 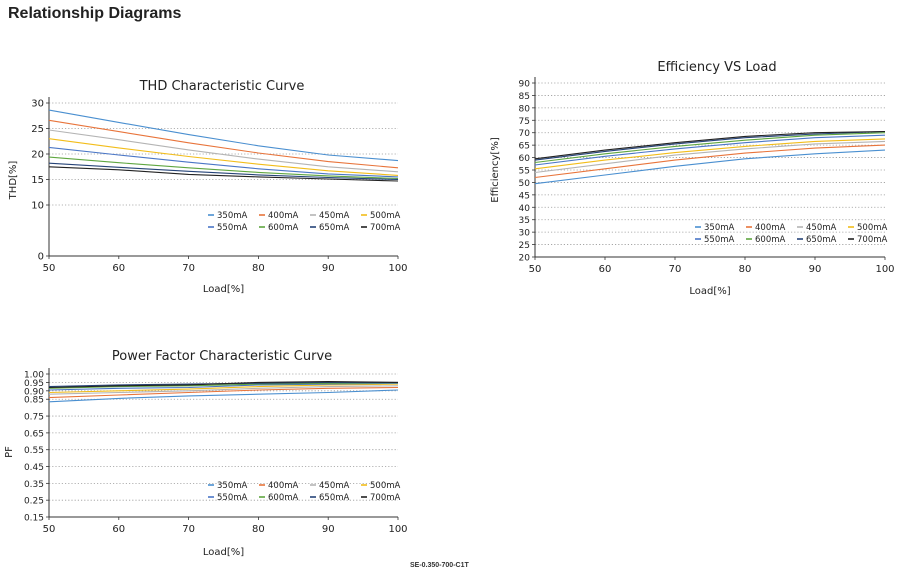 What do you see at coordinates (283, 228) in the screenshot?
I see `thd-legend-label-600ma: 600mA` at bounding box center [283, 228].